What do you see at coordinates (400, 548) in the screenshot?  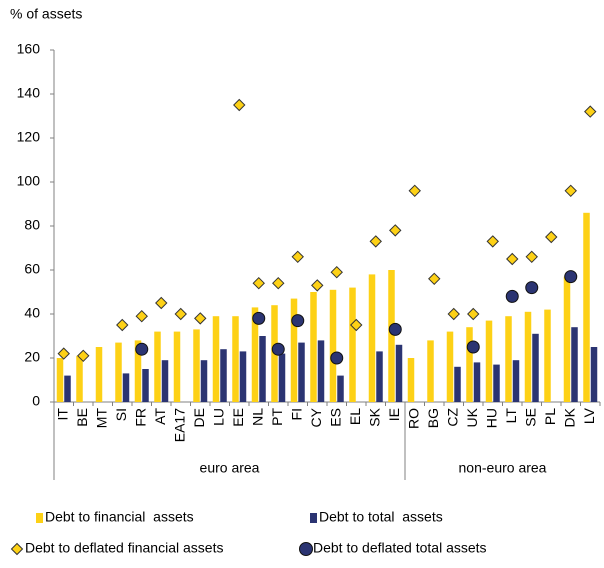 I see `legend-label: Debt to deflated total assets` at bounding box center [400, 548].